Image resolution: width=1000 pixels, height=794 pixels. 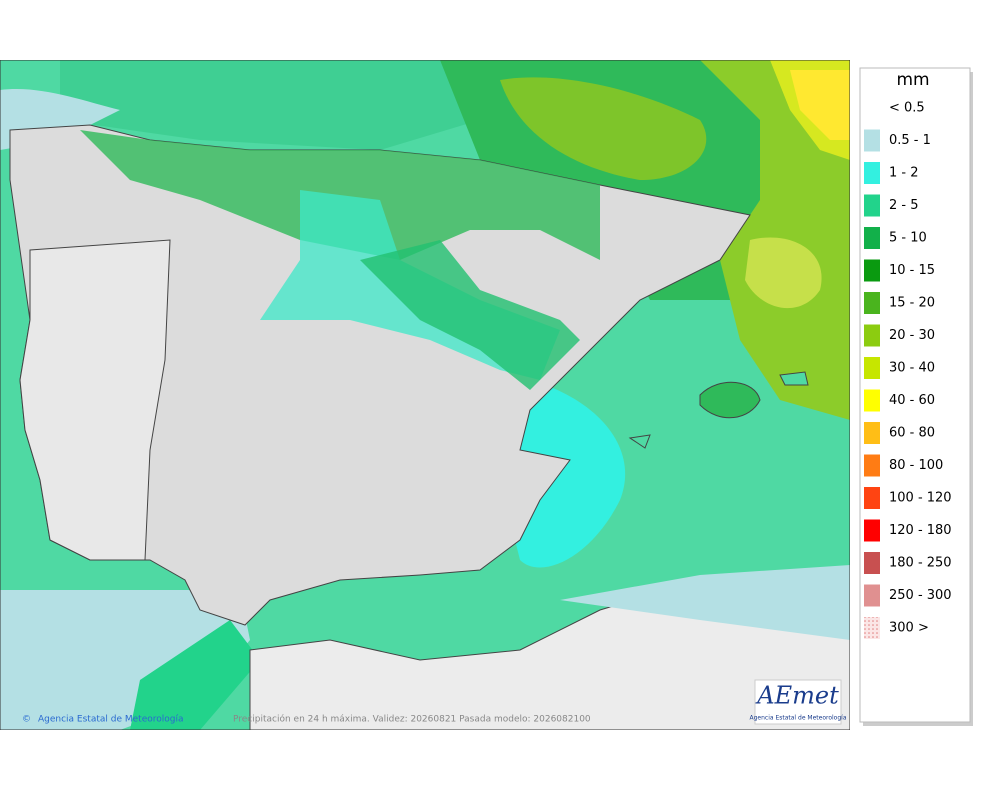 What do you see at coordinates (912, 335) in the screenshot?
I see `legend-label: 20 - 30` at bounding box center [912, 335].